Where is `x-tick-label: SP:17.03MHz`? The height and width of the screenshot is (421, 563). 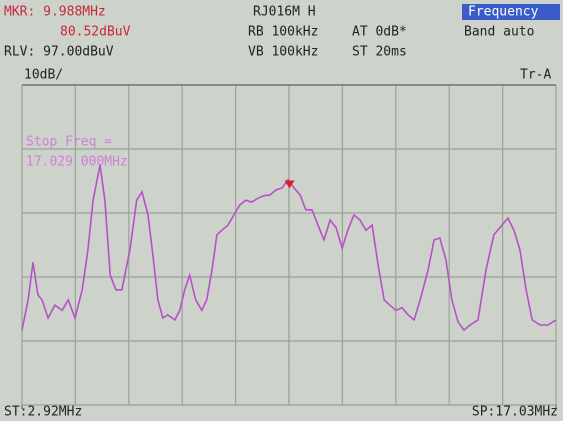
x-tick-label: SP:17.03MHz is located at coordinates (515, 412).